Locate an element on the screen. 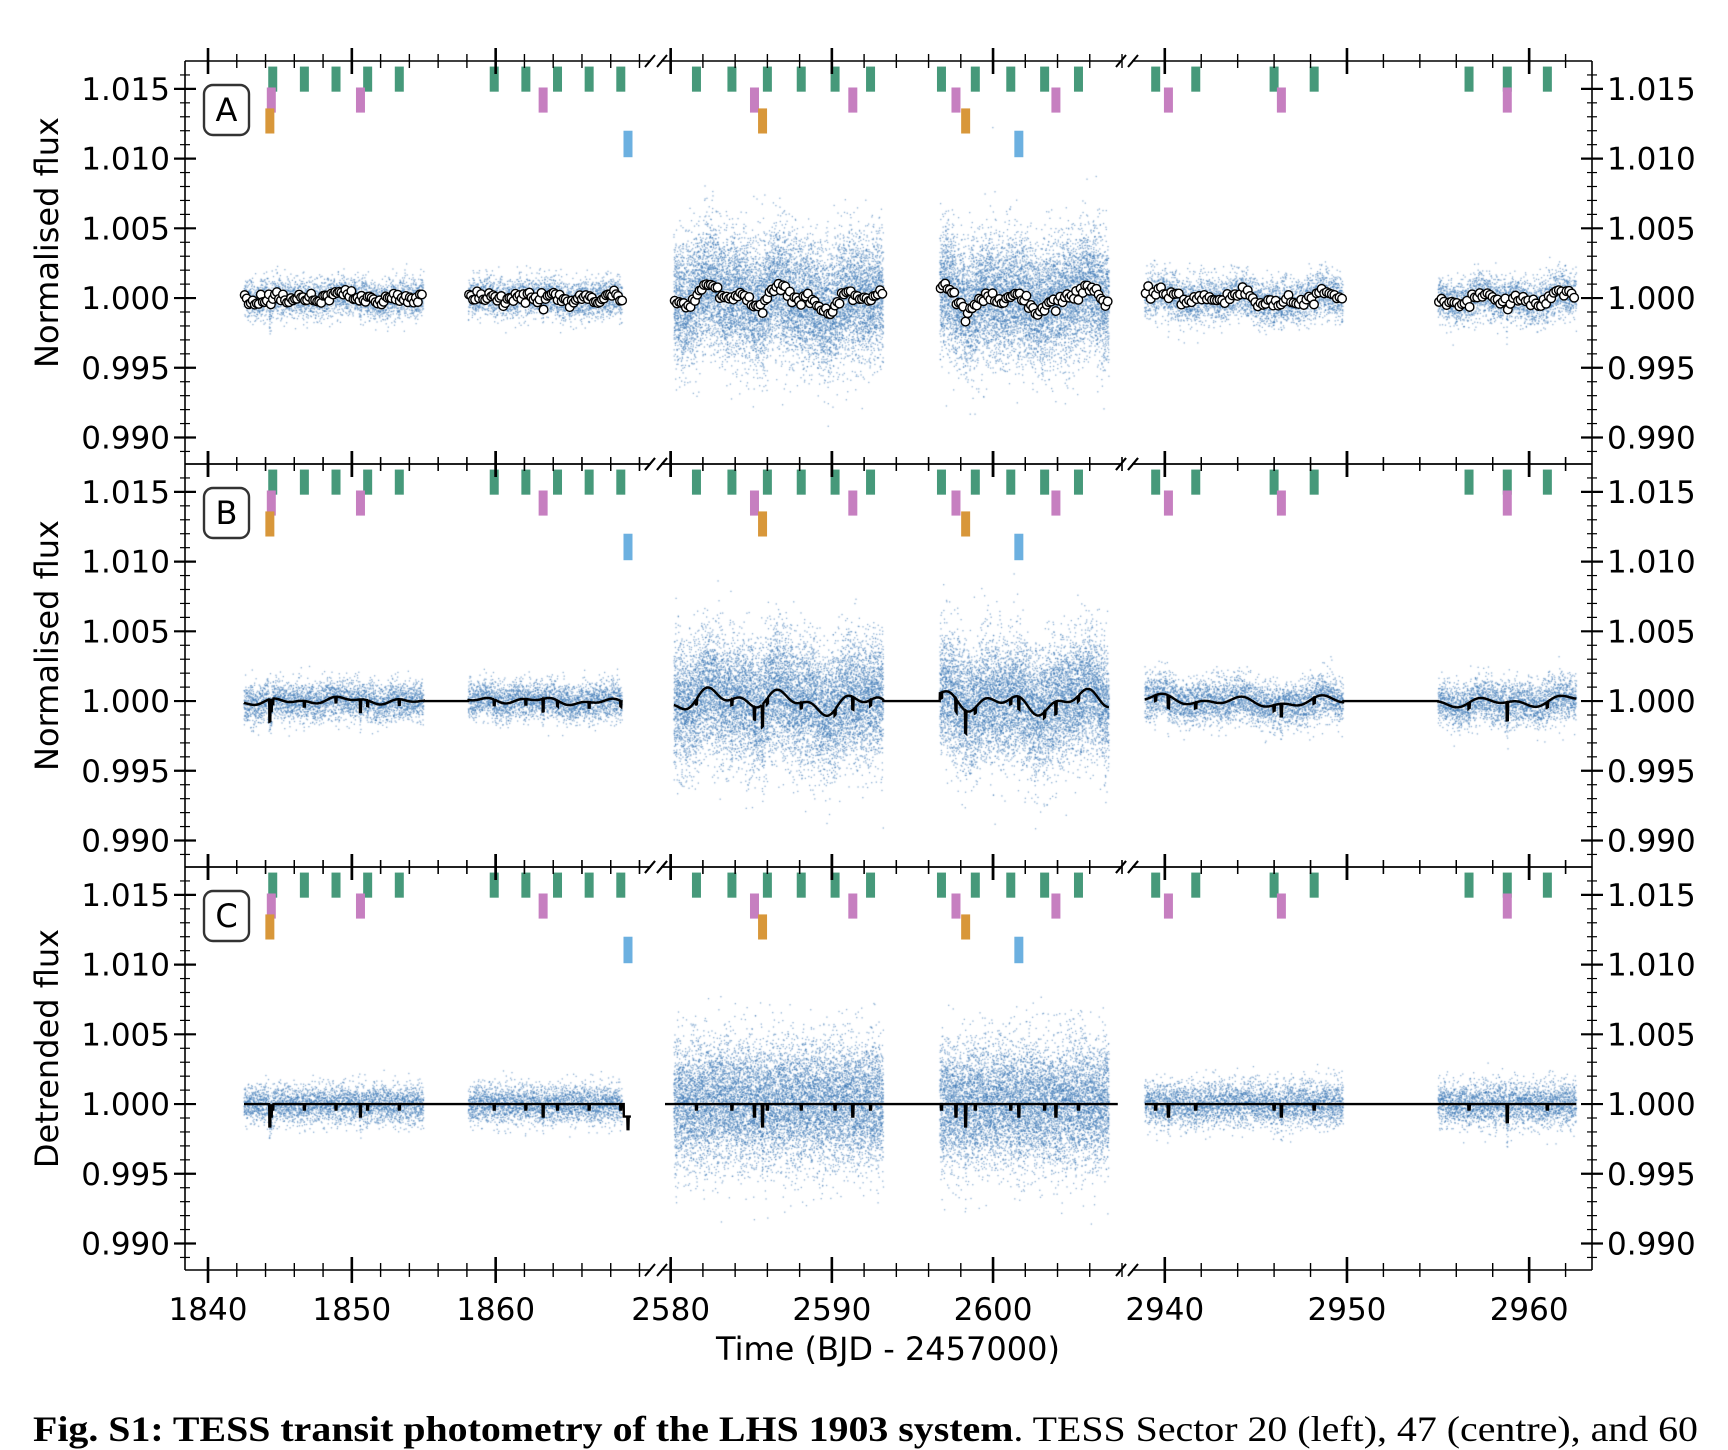 This screenshot has width=1728, height=1450. y-tick-label-left: 0.990 is located at coordinates (125, 439).